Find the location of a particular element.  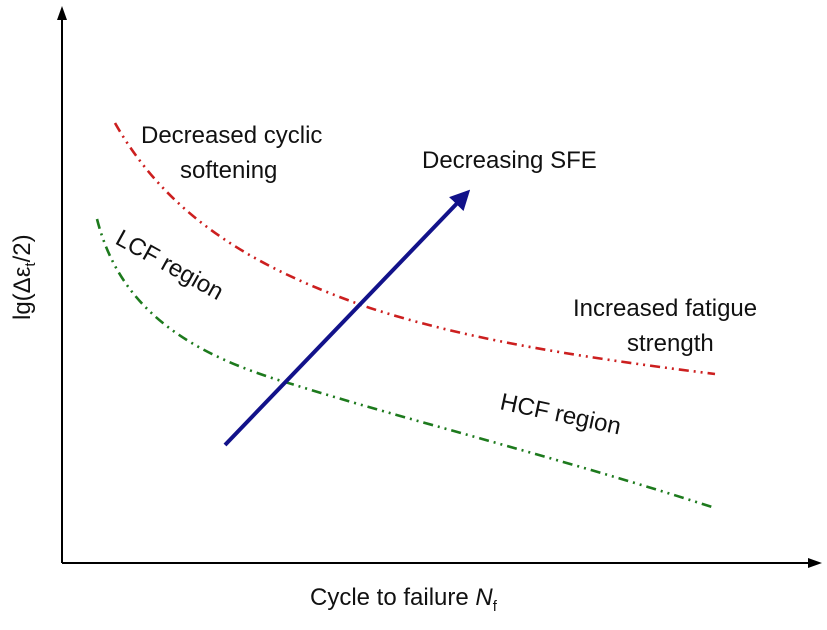

y-axis-label-main: lg(Δε is located at coordinates (22, 293).